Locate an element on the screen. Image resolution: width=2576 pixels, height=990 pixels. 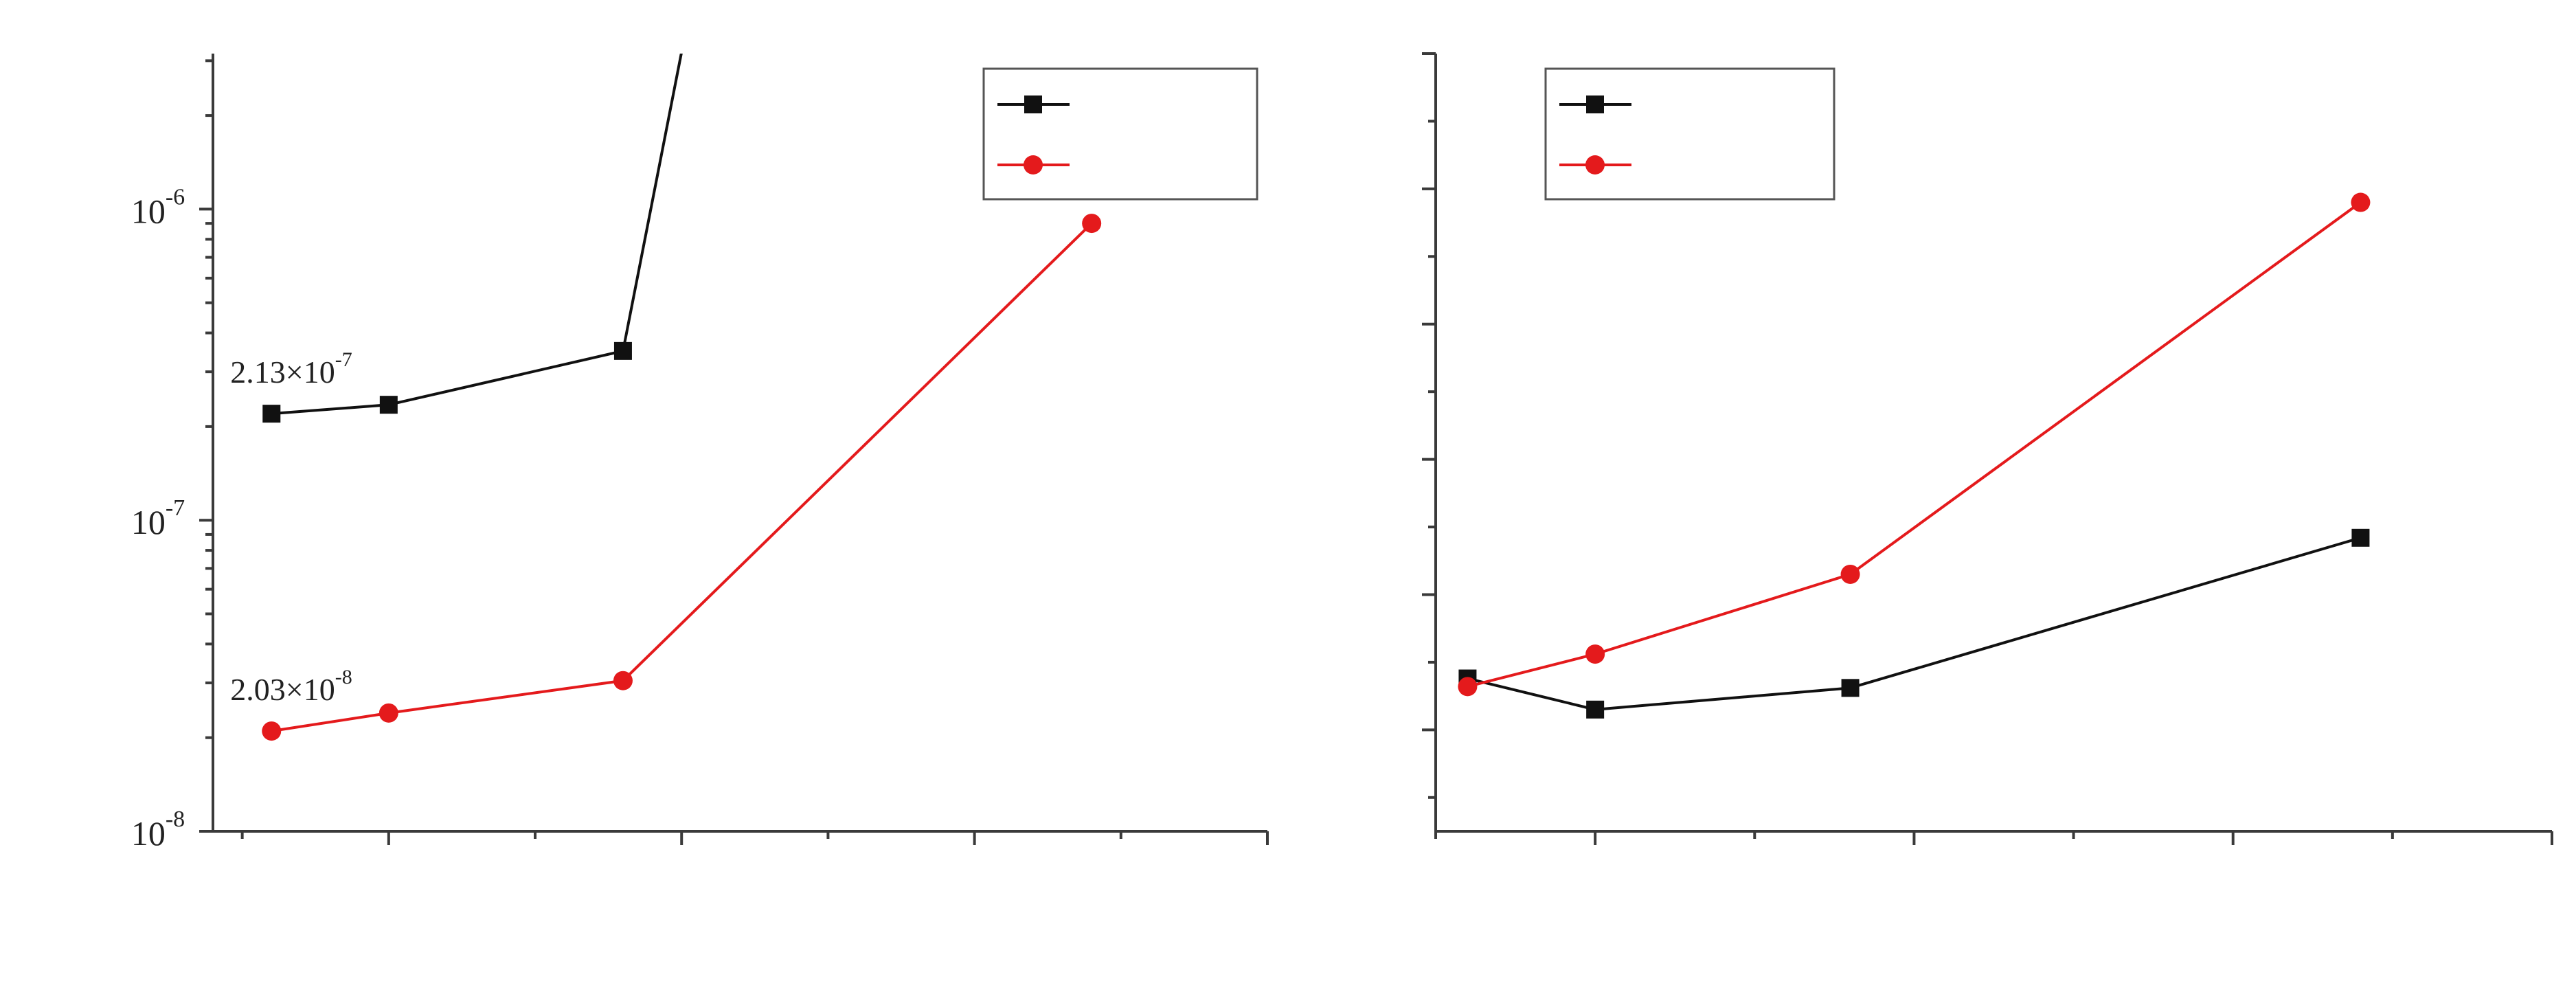
y-tick-label-a: 10⁻⁸ is located at coordinates (158, 830).